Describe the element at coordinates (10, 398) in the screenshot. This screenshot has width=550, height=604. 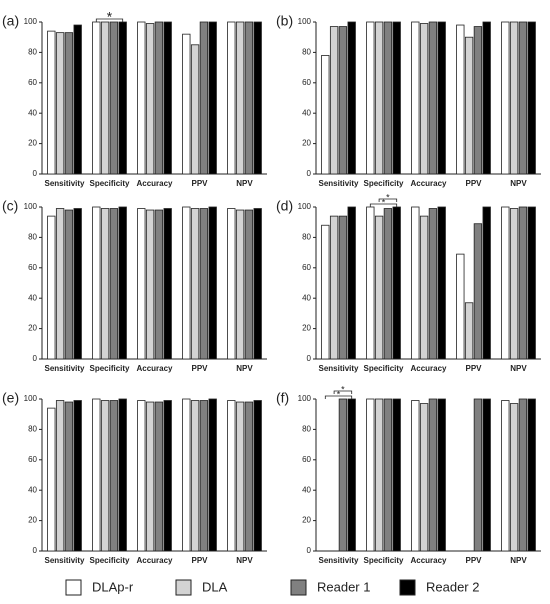
I see `panel-label: (e)` at that location.